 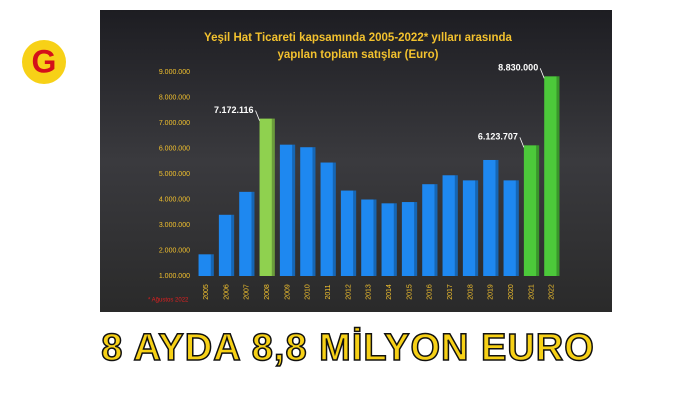 I want to click on y-tick-label: 2.000.000, so click(x=174, y=250).